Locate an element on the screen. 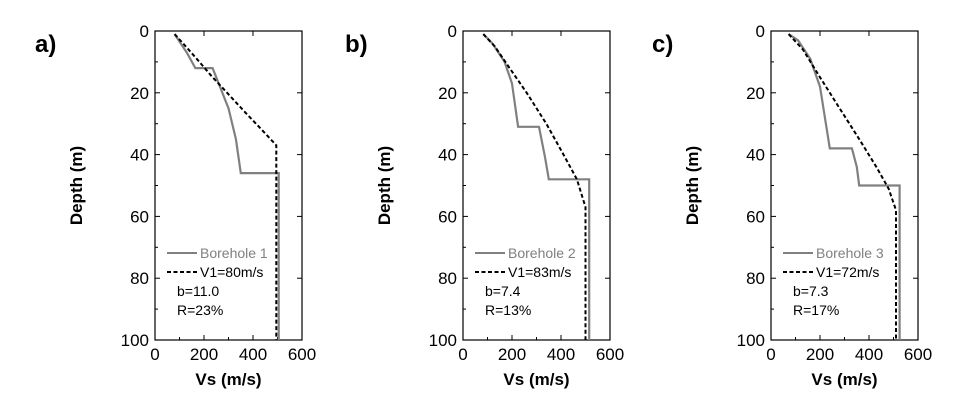 The width and height of the screenshot is (969, 403). legend-entry: Borehole 1 is located at coordinates (234, 253).